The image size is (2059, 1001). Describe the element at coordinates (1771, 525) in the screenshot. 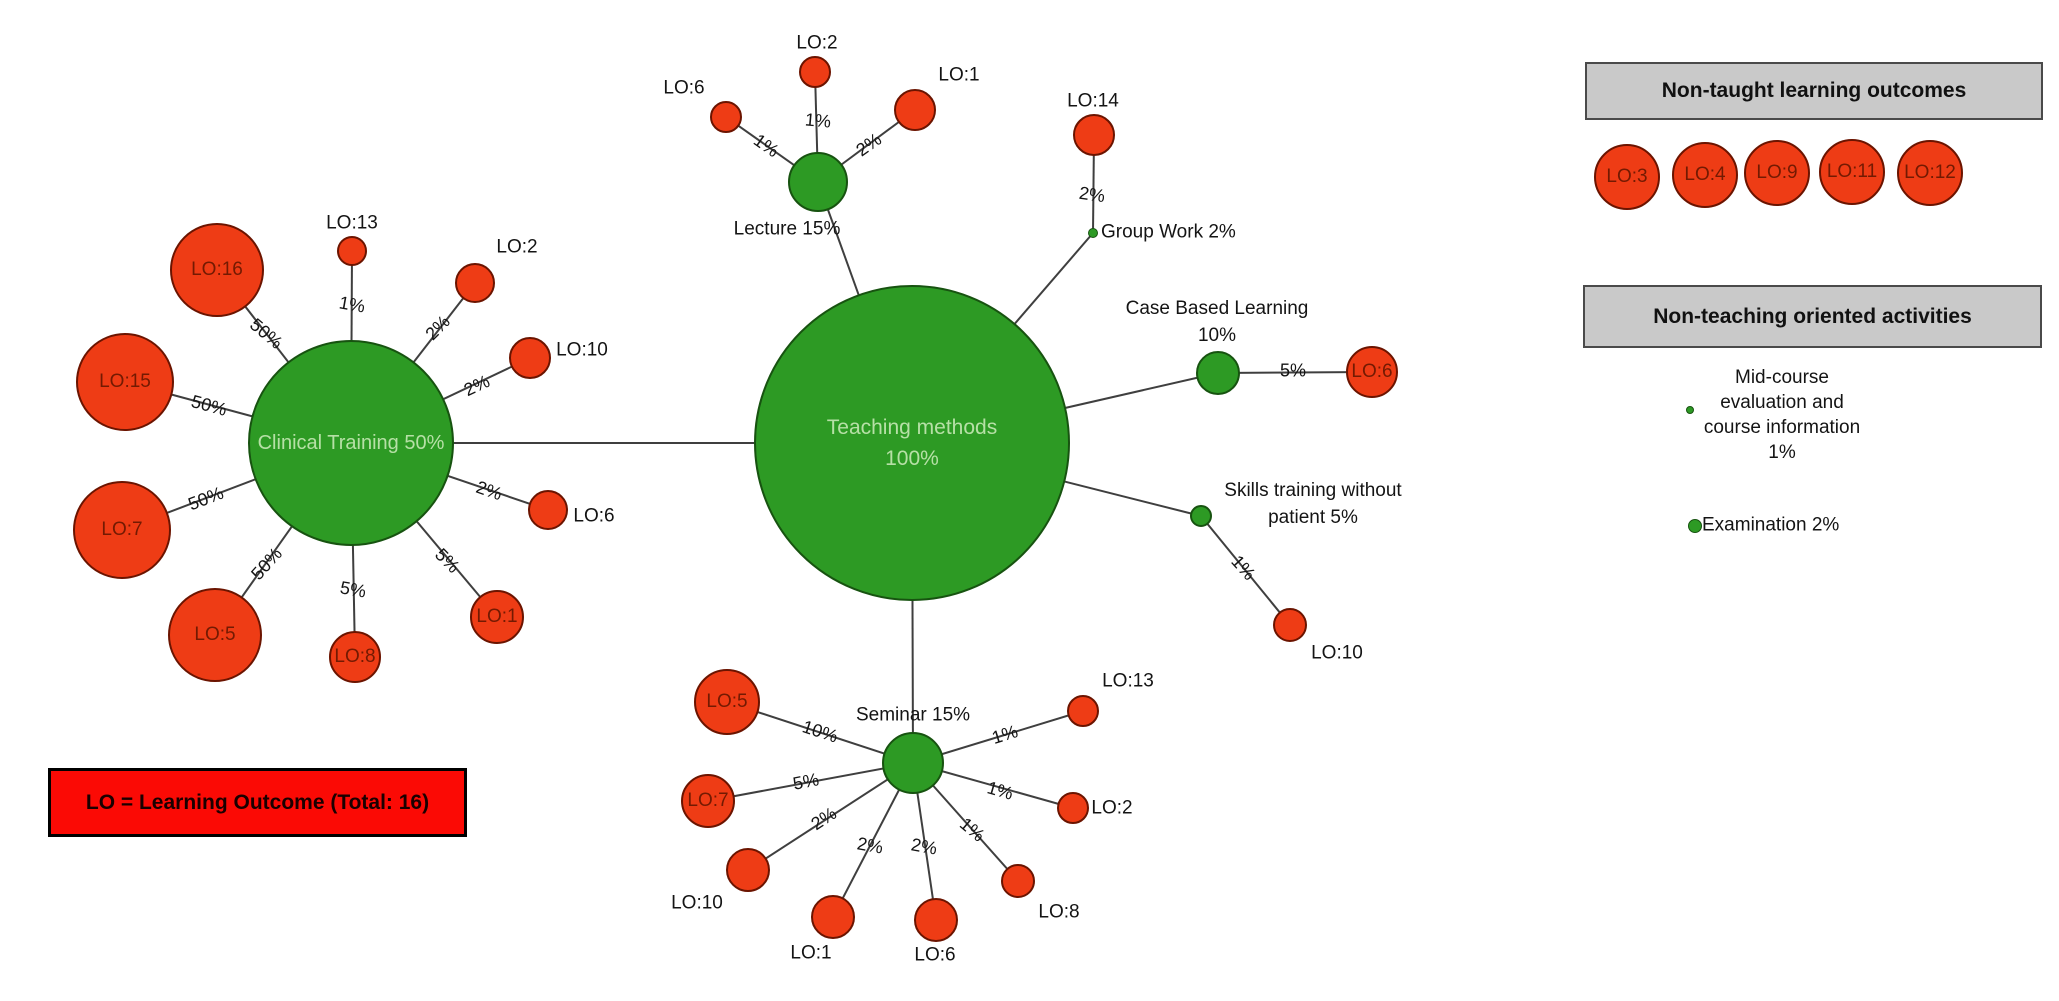

I see `examination-label: Examination 2%` at that location.